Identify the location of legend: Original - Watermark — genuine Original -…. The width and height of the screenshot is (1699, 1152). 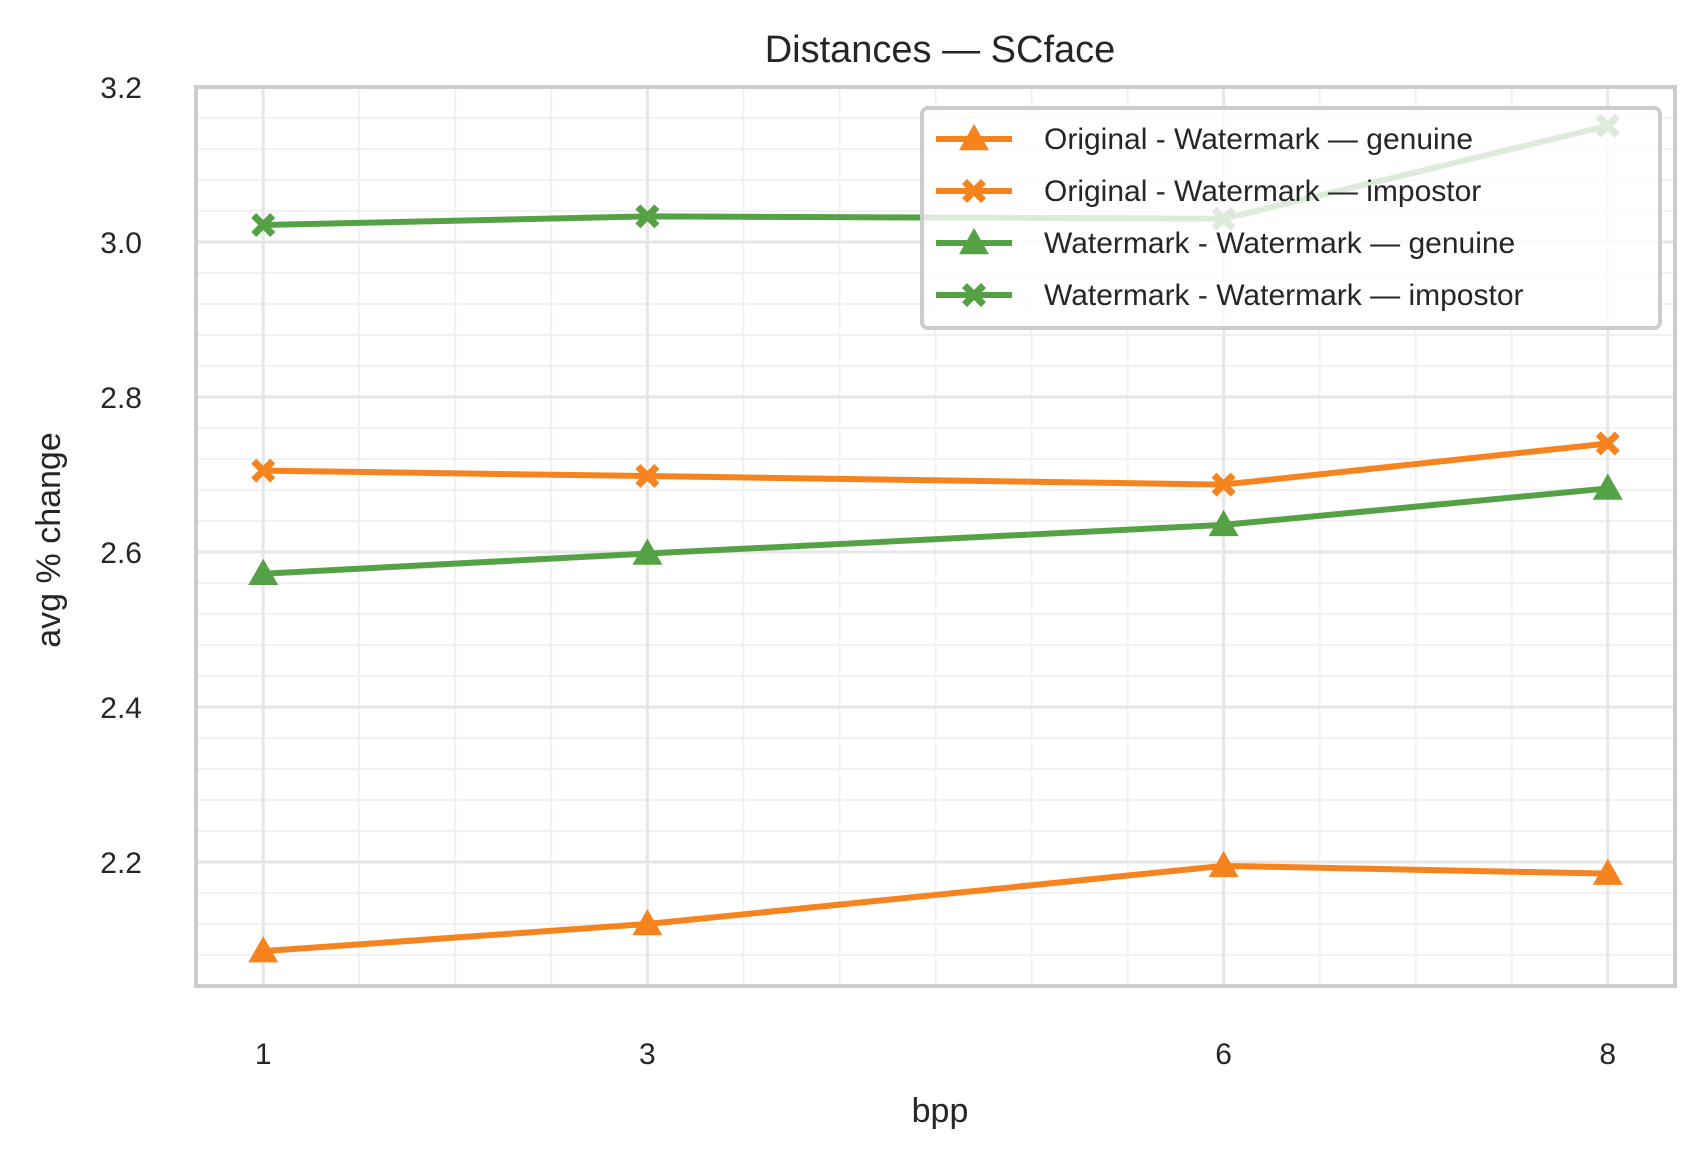
(1291, 218).